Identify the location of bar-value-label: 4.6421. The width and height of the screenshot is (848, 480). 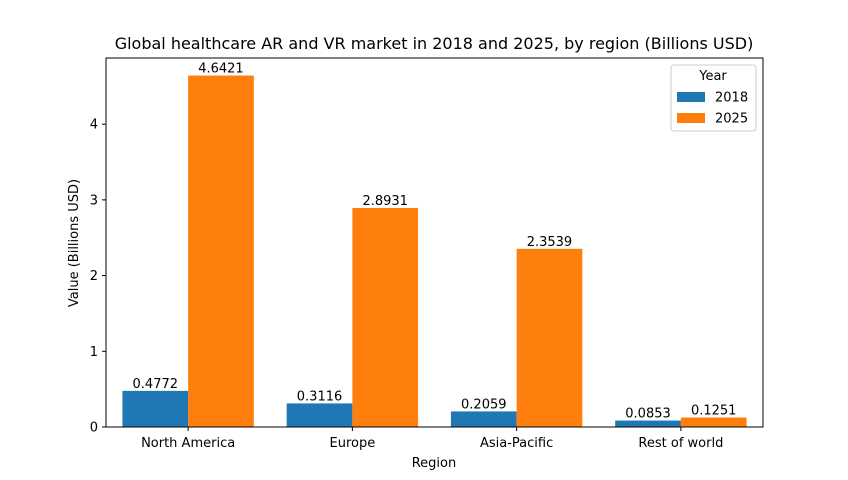
(221, 69).